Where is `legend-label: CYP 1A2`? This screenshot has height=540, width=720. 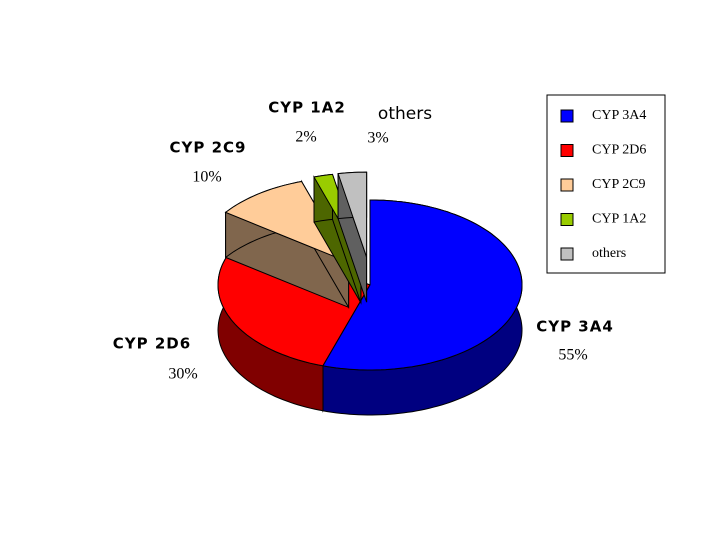 legend-label: CYP 1A2 is located at coordinates (619, 219).